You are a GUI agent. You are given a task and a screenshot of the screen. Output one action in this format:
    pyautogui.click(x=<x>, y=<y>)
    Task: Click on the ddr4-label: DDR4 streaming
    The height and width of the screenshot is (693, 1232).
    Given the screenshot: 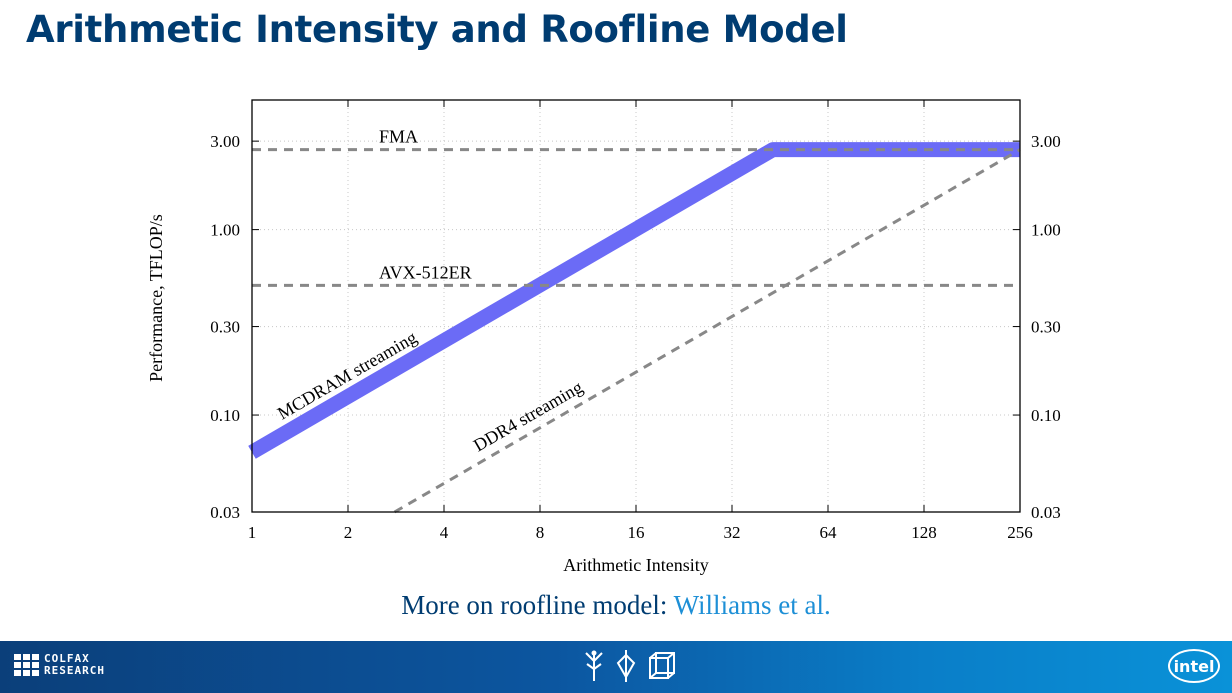 What is the action you would take?
    pyautogui.click(x=528, y=416)
    